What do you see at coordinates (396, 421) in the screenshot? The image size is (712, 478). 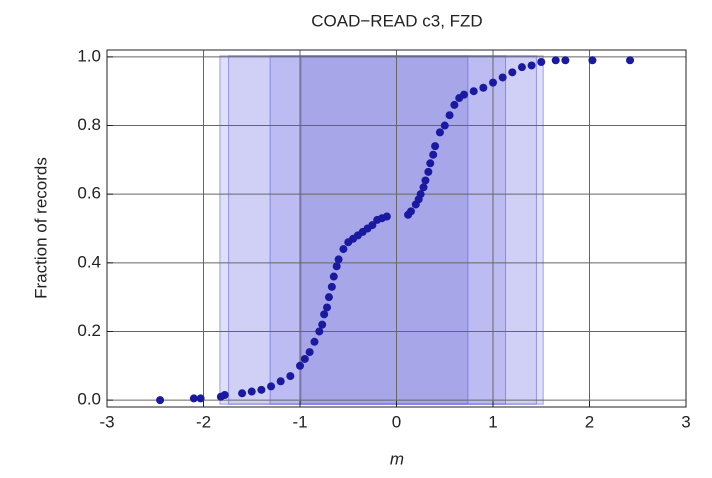 I see `x-tick-label: 0` at bounding box center [396, 421].